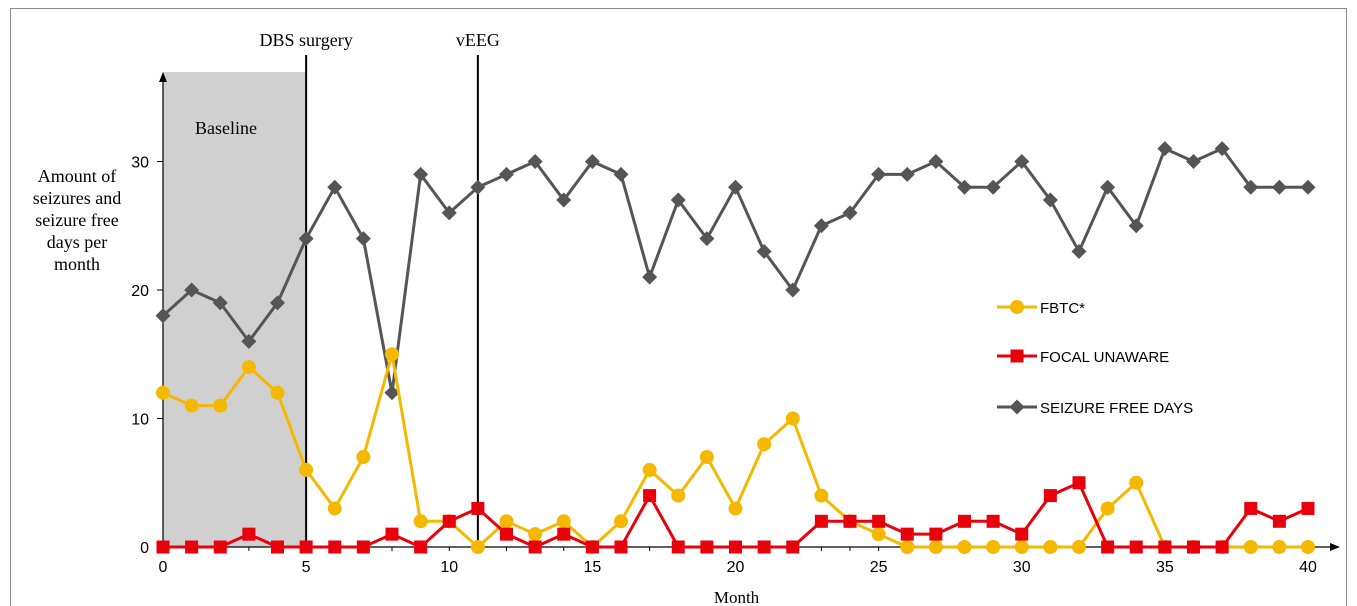 This screenshot has width=1357, height=606. What do you see at coordinates (1165, 567) in the screenshot?
I see `x-tick-label: 35` at bounding box center [1165, 567].